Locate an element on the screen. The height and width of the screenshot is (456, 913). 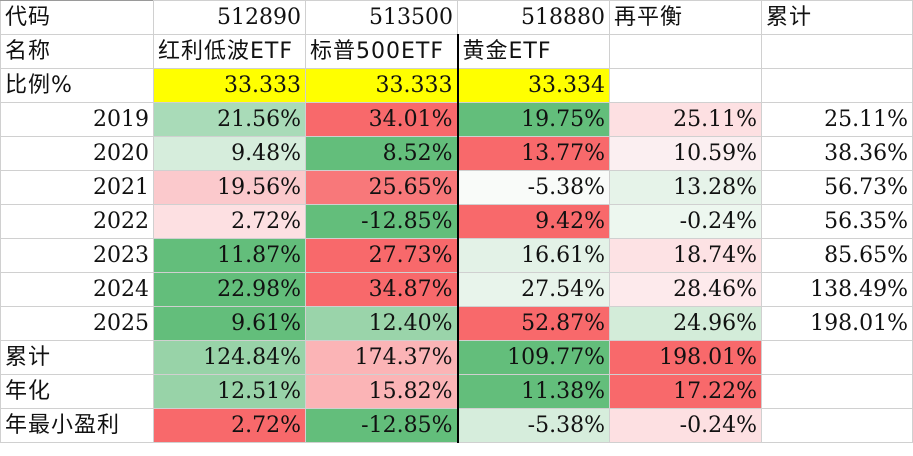
cell-r8-col-513500: 34.87% is located at coordinates (381, 289).